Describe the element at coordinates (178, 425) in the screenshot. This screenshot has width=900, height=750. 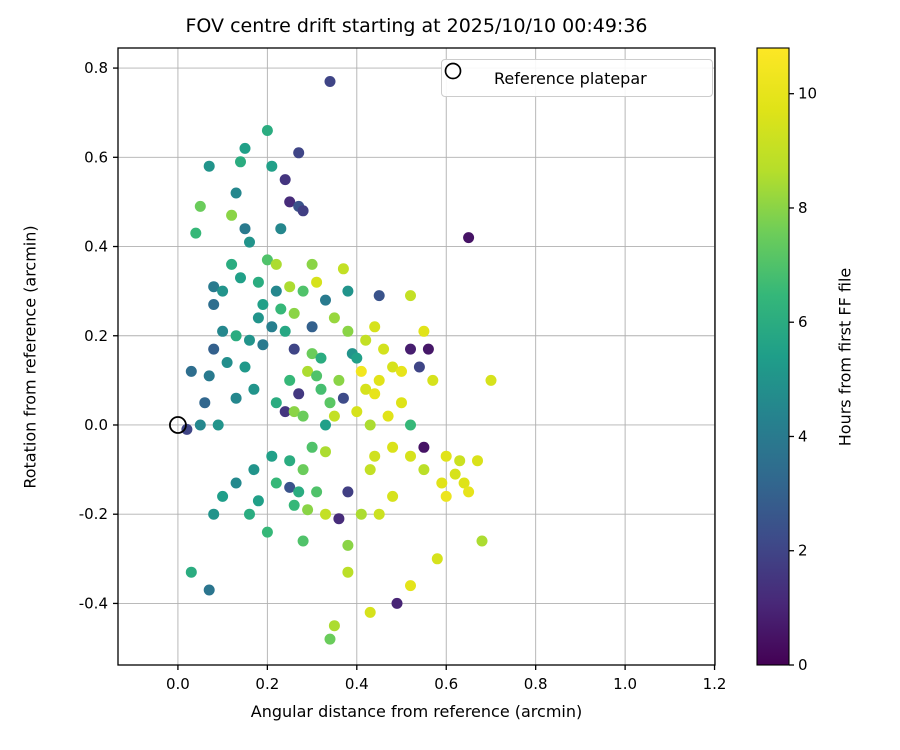
I see `reference-platepar-marker` at that location.